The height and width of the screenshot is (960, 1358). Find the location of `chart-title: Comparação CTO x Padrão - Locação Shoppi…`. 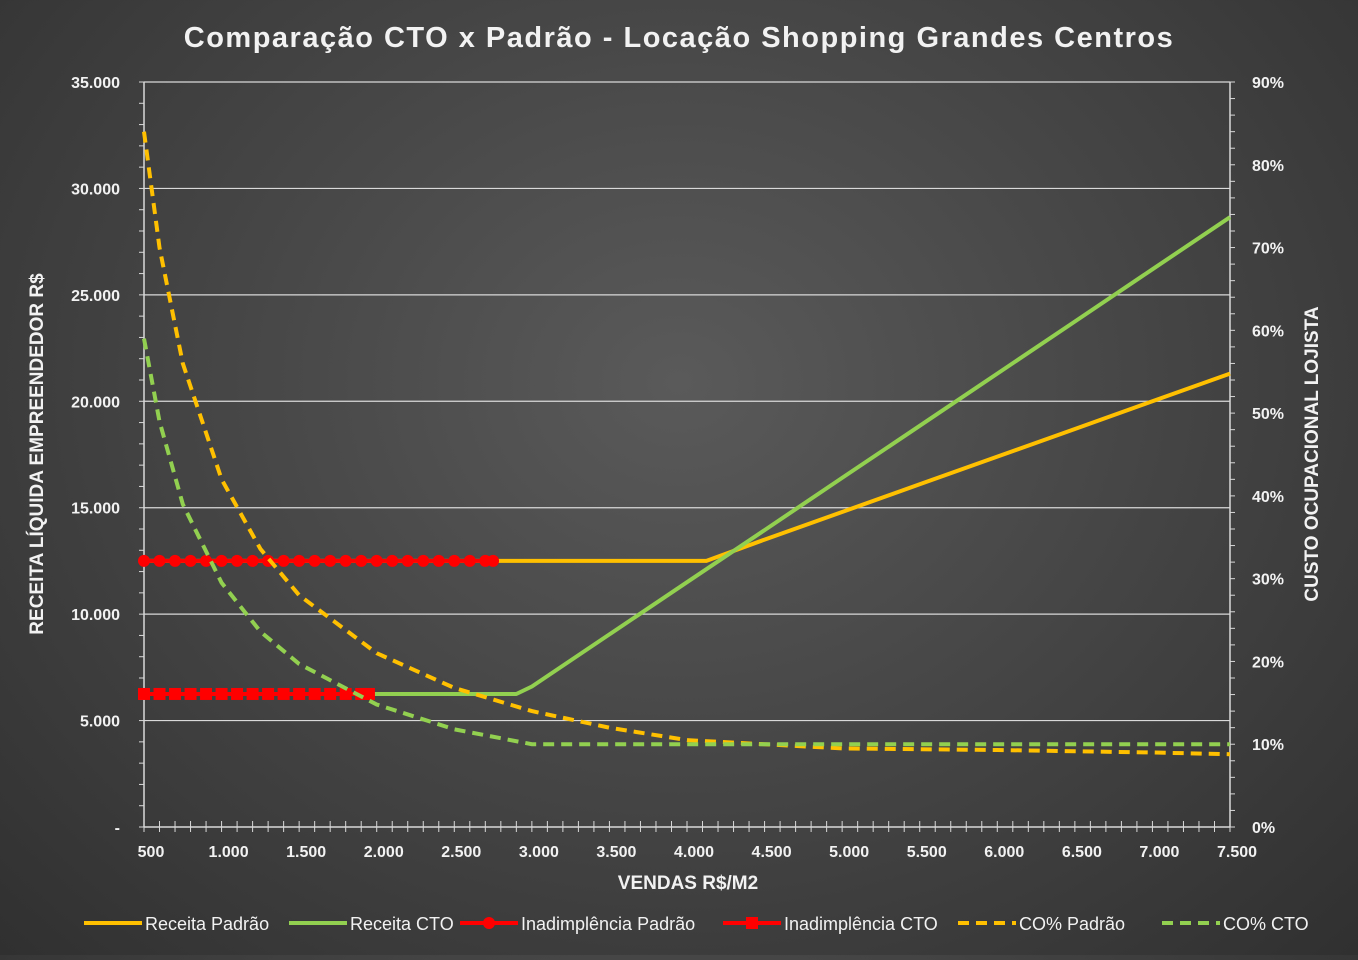

chart-title: Comparação CTO x Padrão - Locação Shoppi… is located at coordinates (679, 38).